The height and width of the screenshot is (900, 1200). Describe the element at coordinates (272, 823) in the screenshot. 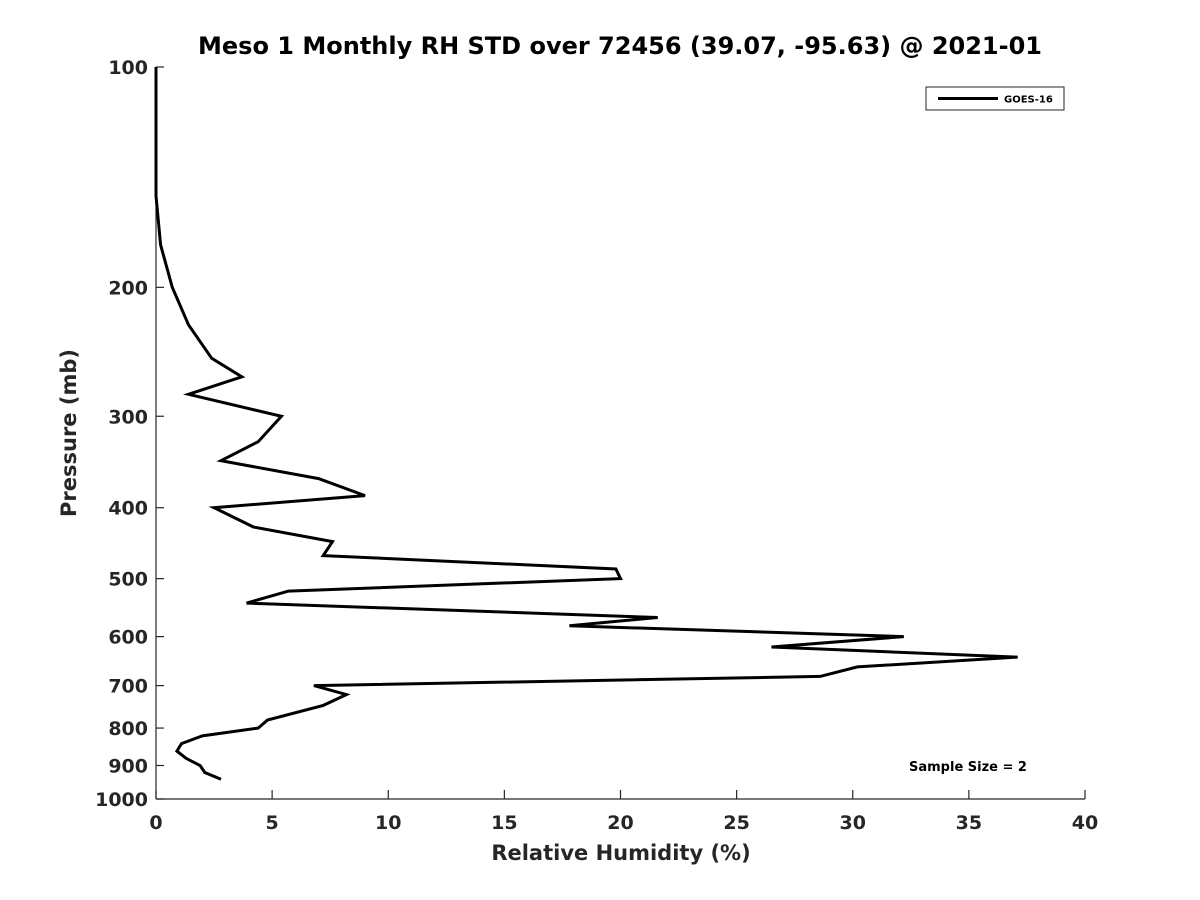

I see `x-tick-label: 5` at that location.